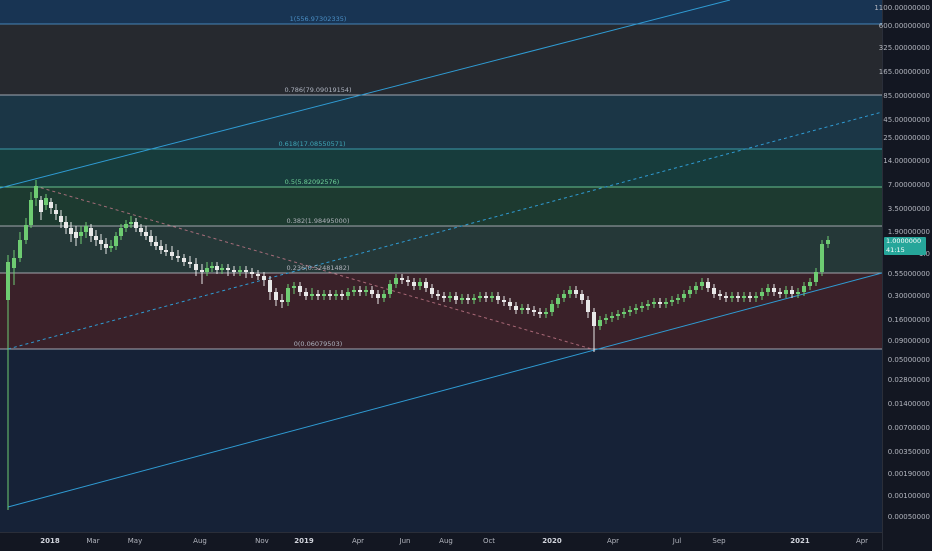  What do you see at coordinates (902, 8) in the screenshot?
I see `price-scale-label: 1100.00000000` at bounding box center [902, 8].